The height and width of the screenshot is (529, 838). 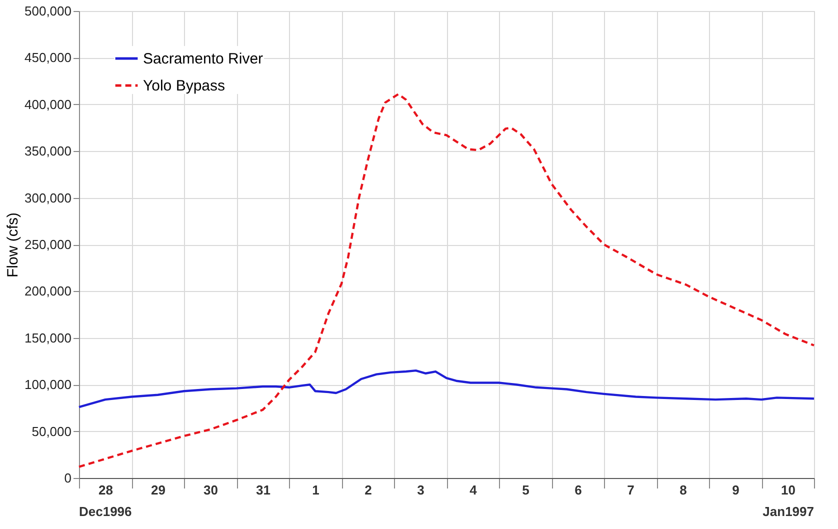 I want to click on x-tick-label: 28, so click(x=105, y=490).